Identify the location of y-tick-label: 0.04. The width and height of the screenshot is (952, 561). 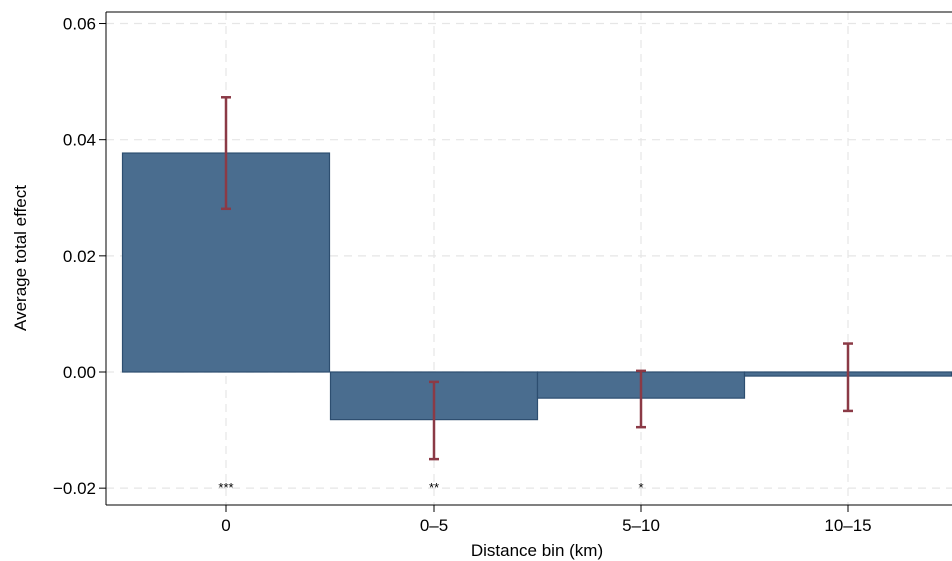
(79, 140).